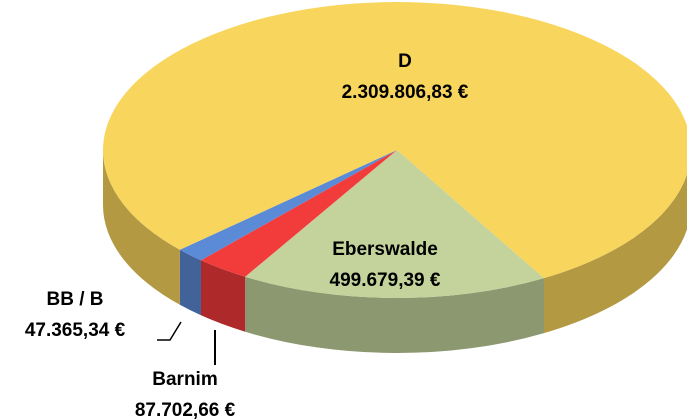 This screenshot has height=419, width=687. What do you see at coordinates (385, 280) in the screenshot?
I see `value-label: 499.679,39 €` at bounding box center [385, 280].